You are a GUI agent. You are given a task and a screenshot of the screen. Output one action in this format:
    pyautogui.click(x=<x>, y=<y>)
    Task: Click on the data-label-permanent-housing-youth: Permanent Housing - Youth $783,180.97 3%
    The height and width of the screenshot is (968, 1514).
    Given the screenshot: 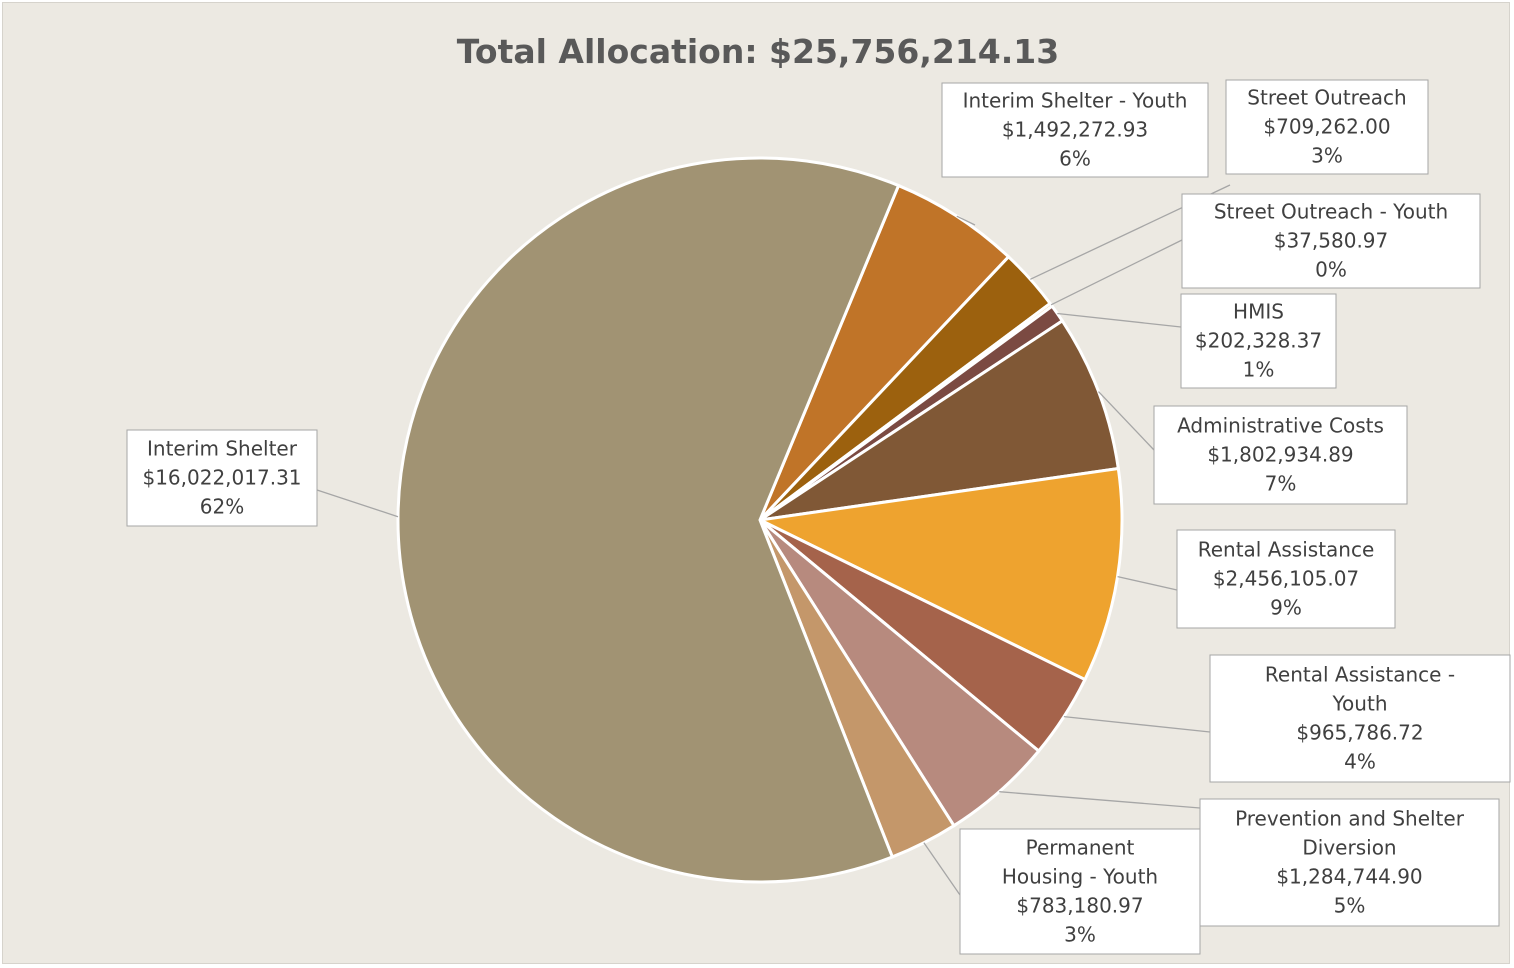 What is the action you would take?
    pyautogui.click(x=1080, y=891)
    